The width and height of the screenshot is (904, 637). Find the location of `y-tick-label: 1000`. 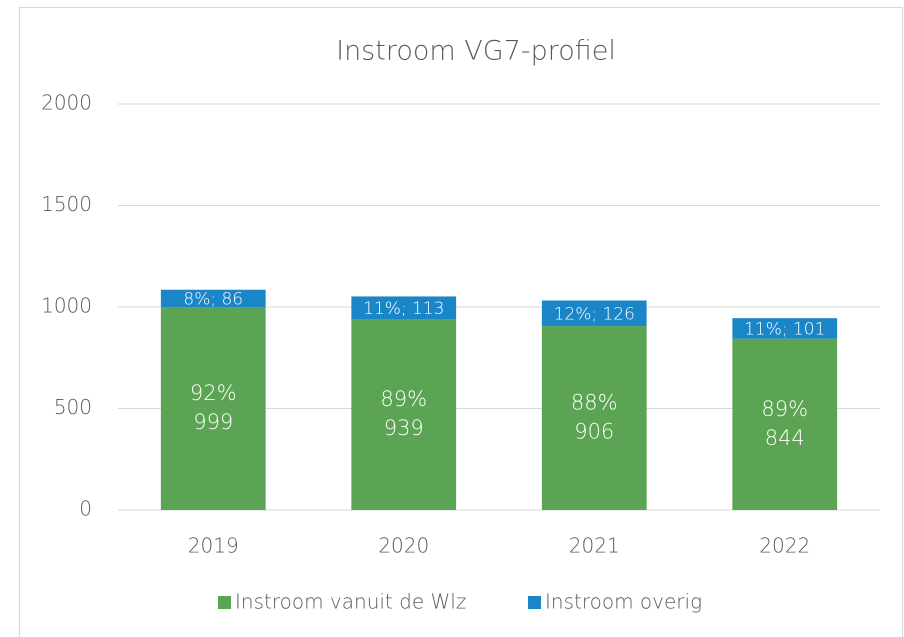

y-tick-label: 1000 is located at coordinates (66, 306).